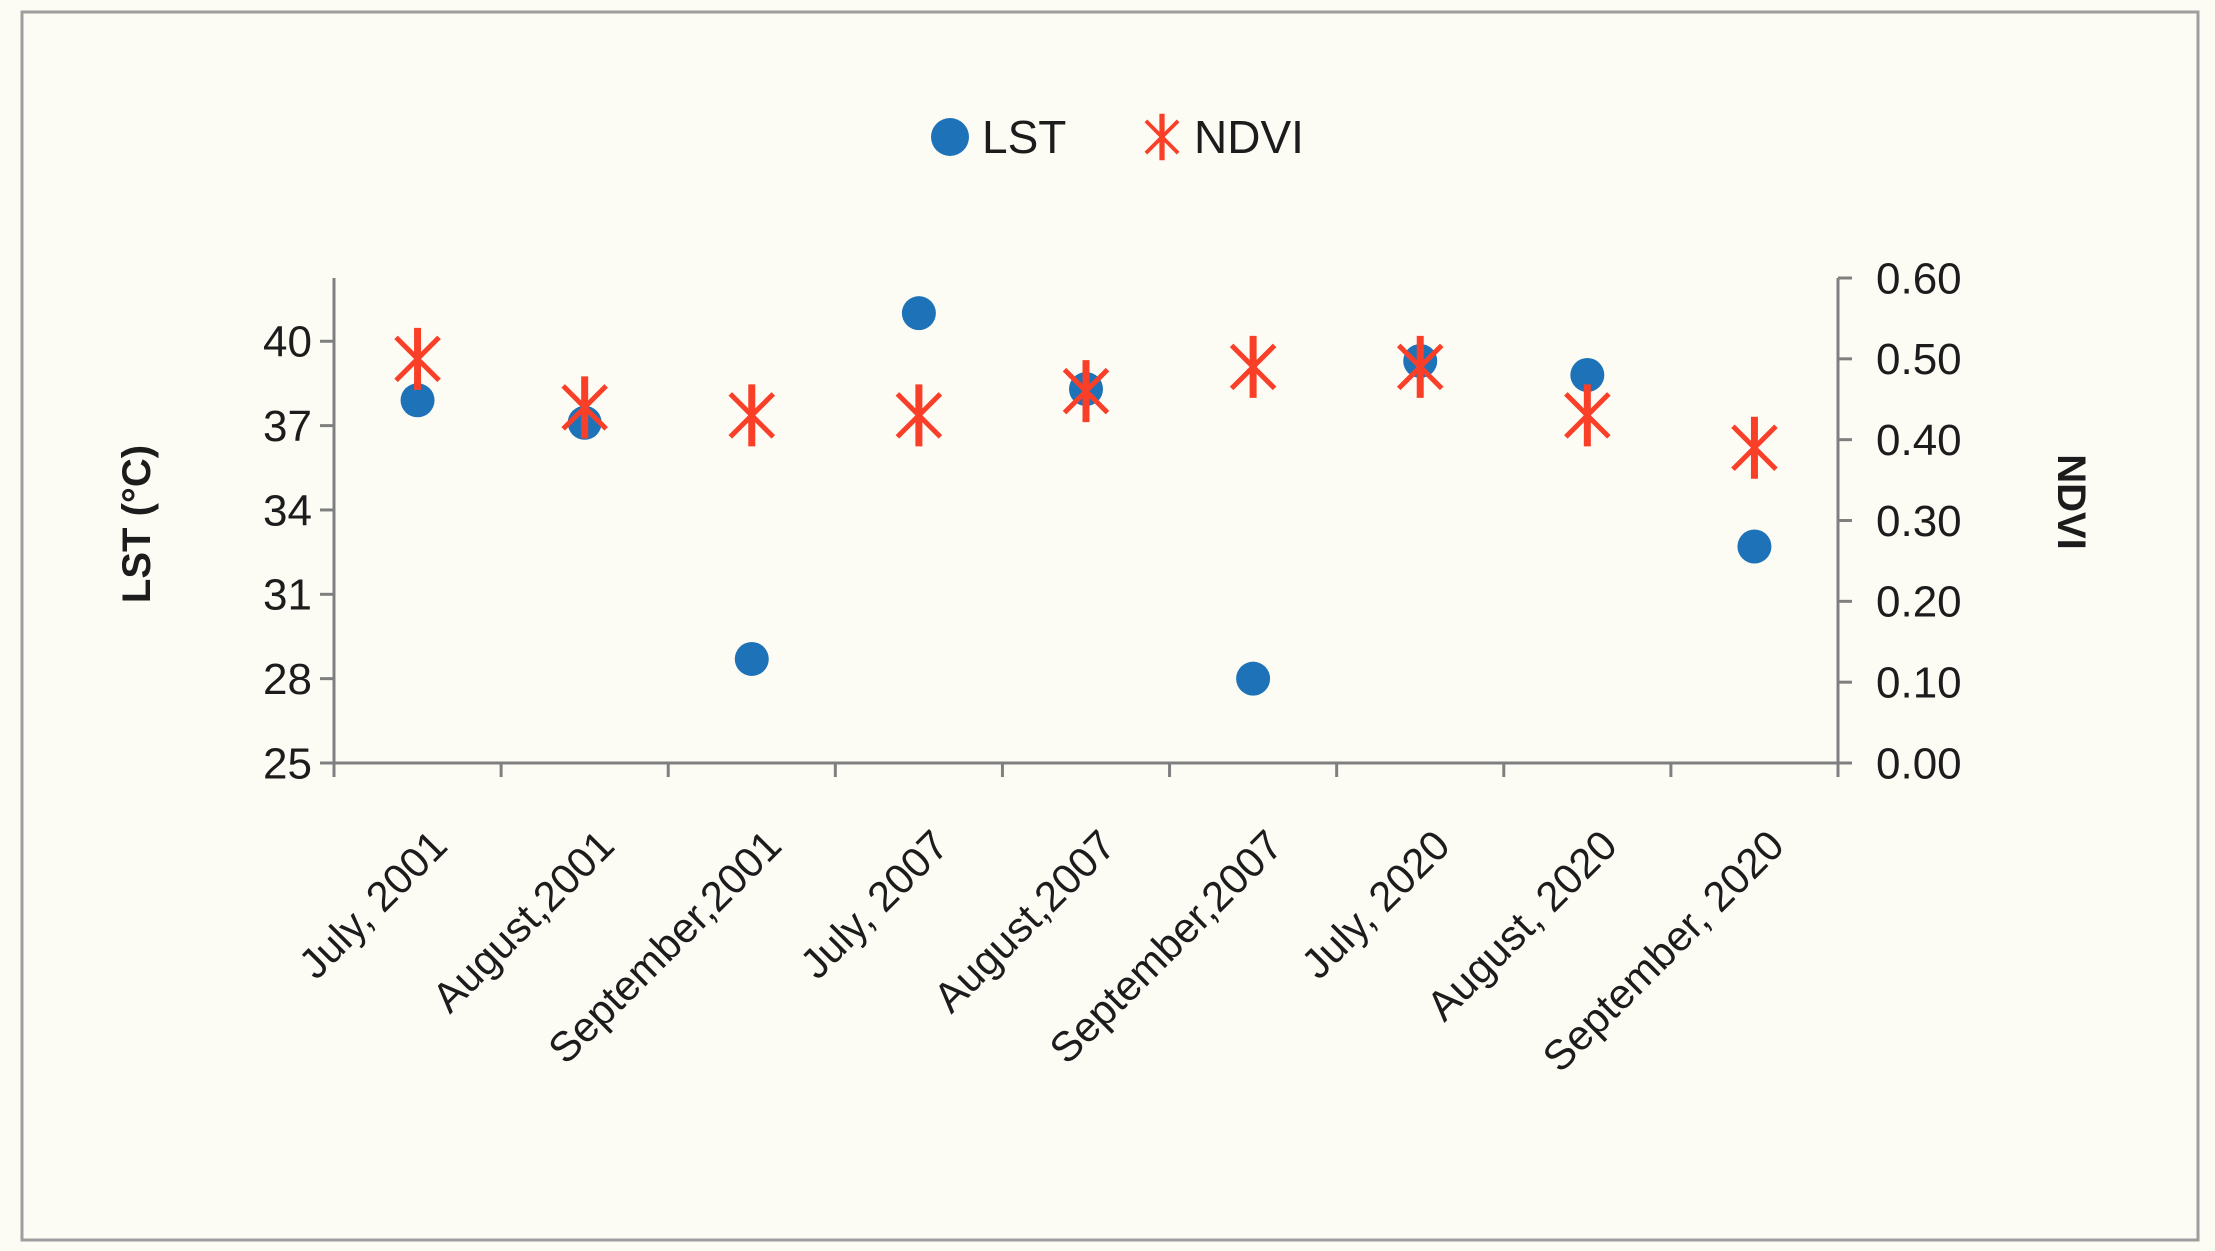 The image size is (2215, 1251). Describe the element at coordinates (1024, 137) in the screenshot. I see `legend-label: LST` at that location.